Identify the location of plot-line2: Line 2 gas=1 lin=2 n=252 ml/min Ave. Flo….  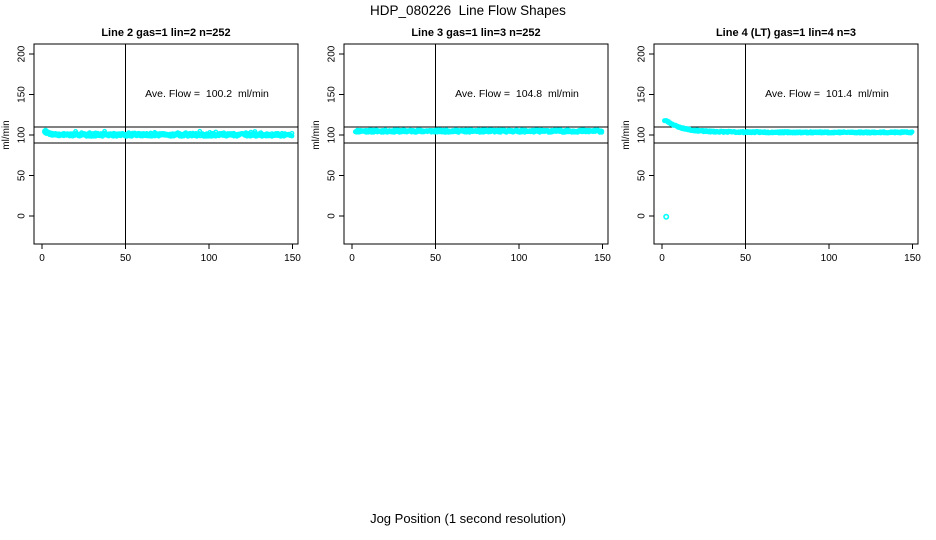
(151, 145).